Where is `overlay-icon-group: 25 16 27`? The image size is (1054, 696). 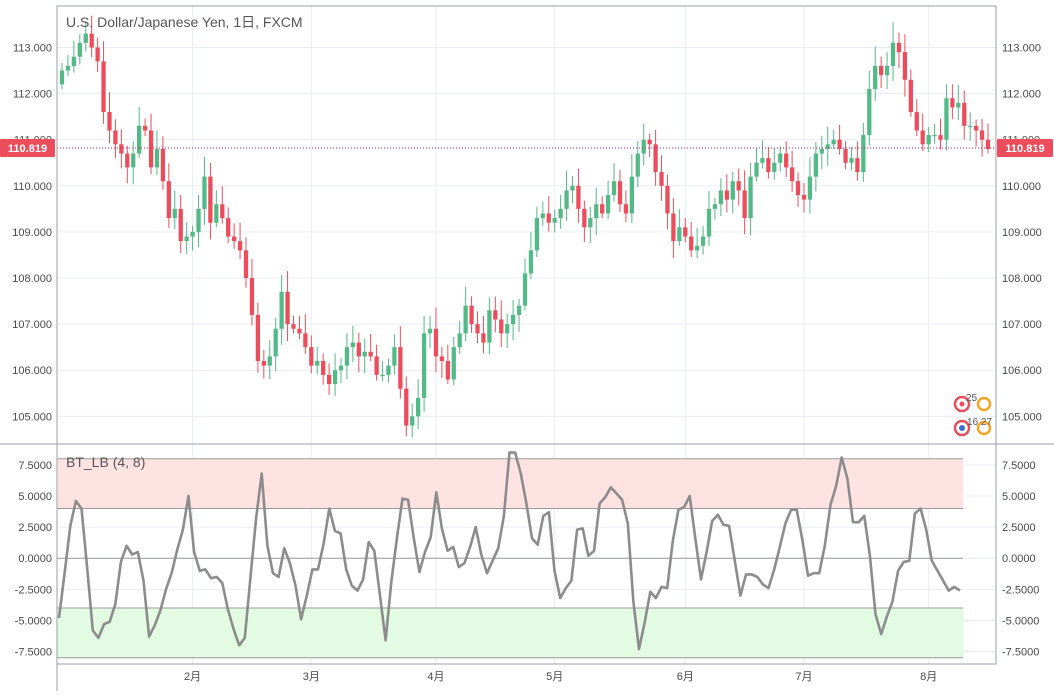 overlay-icon-group: 25 16 27 is located at coordinates (972, 415).